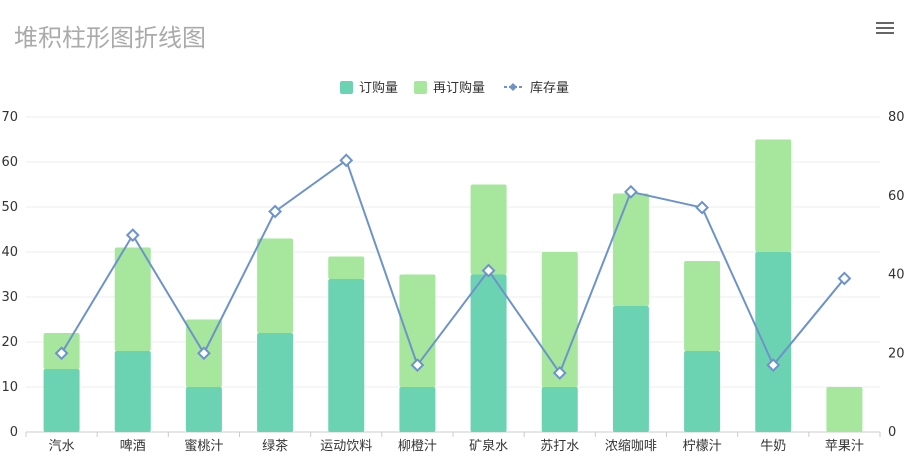  I want to click on legend-label: 订购量, so click(378, 88).